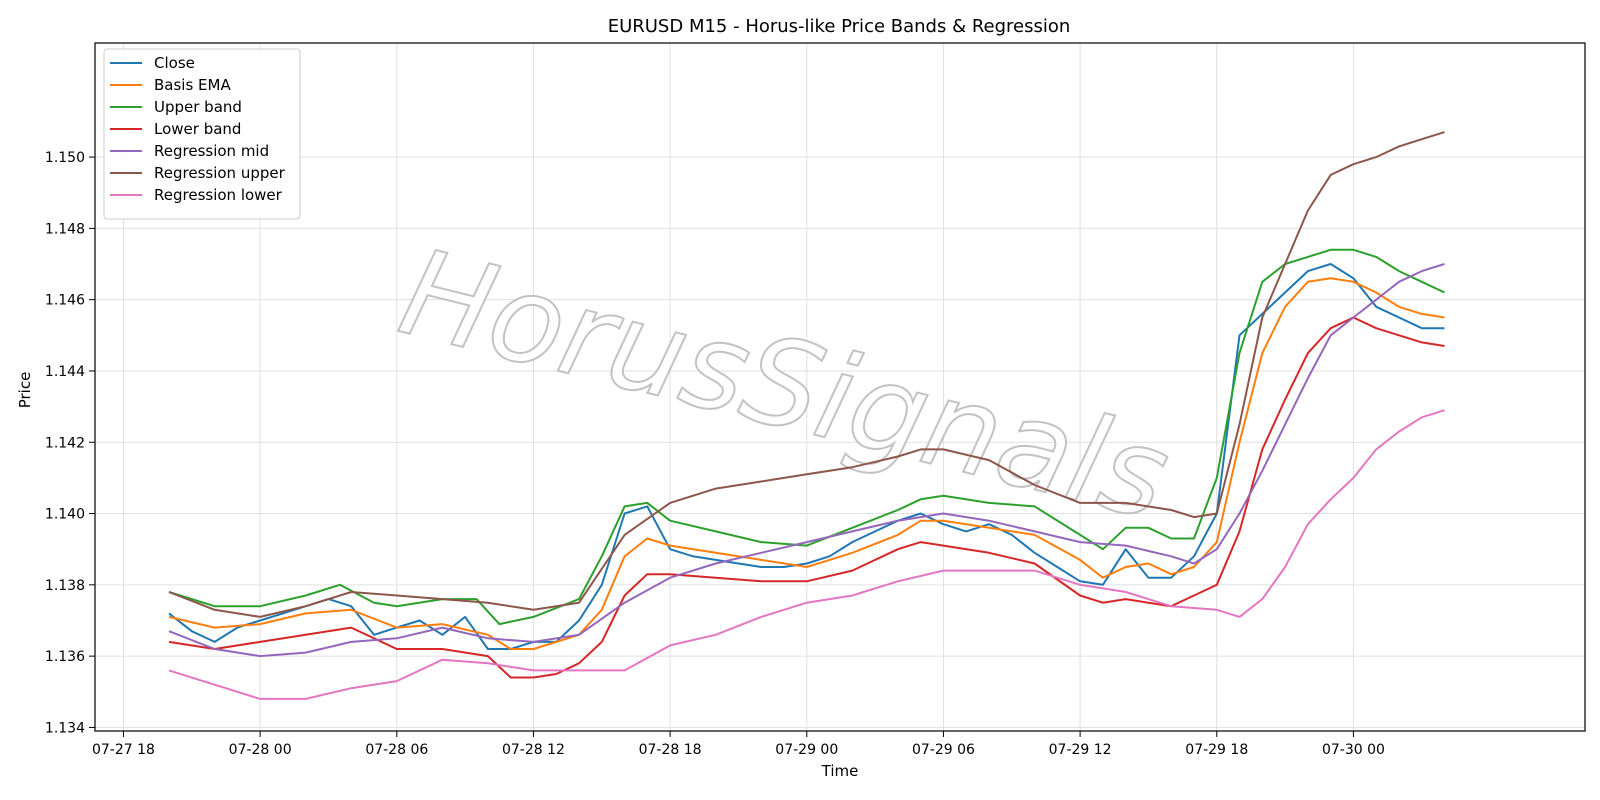 The width and height of the screenshot is (1600, 800). What do you see at coordinates (25, 390) in the screenshot?
I see `y-axis-label: Price` at bounding box center [25, 390].